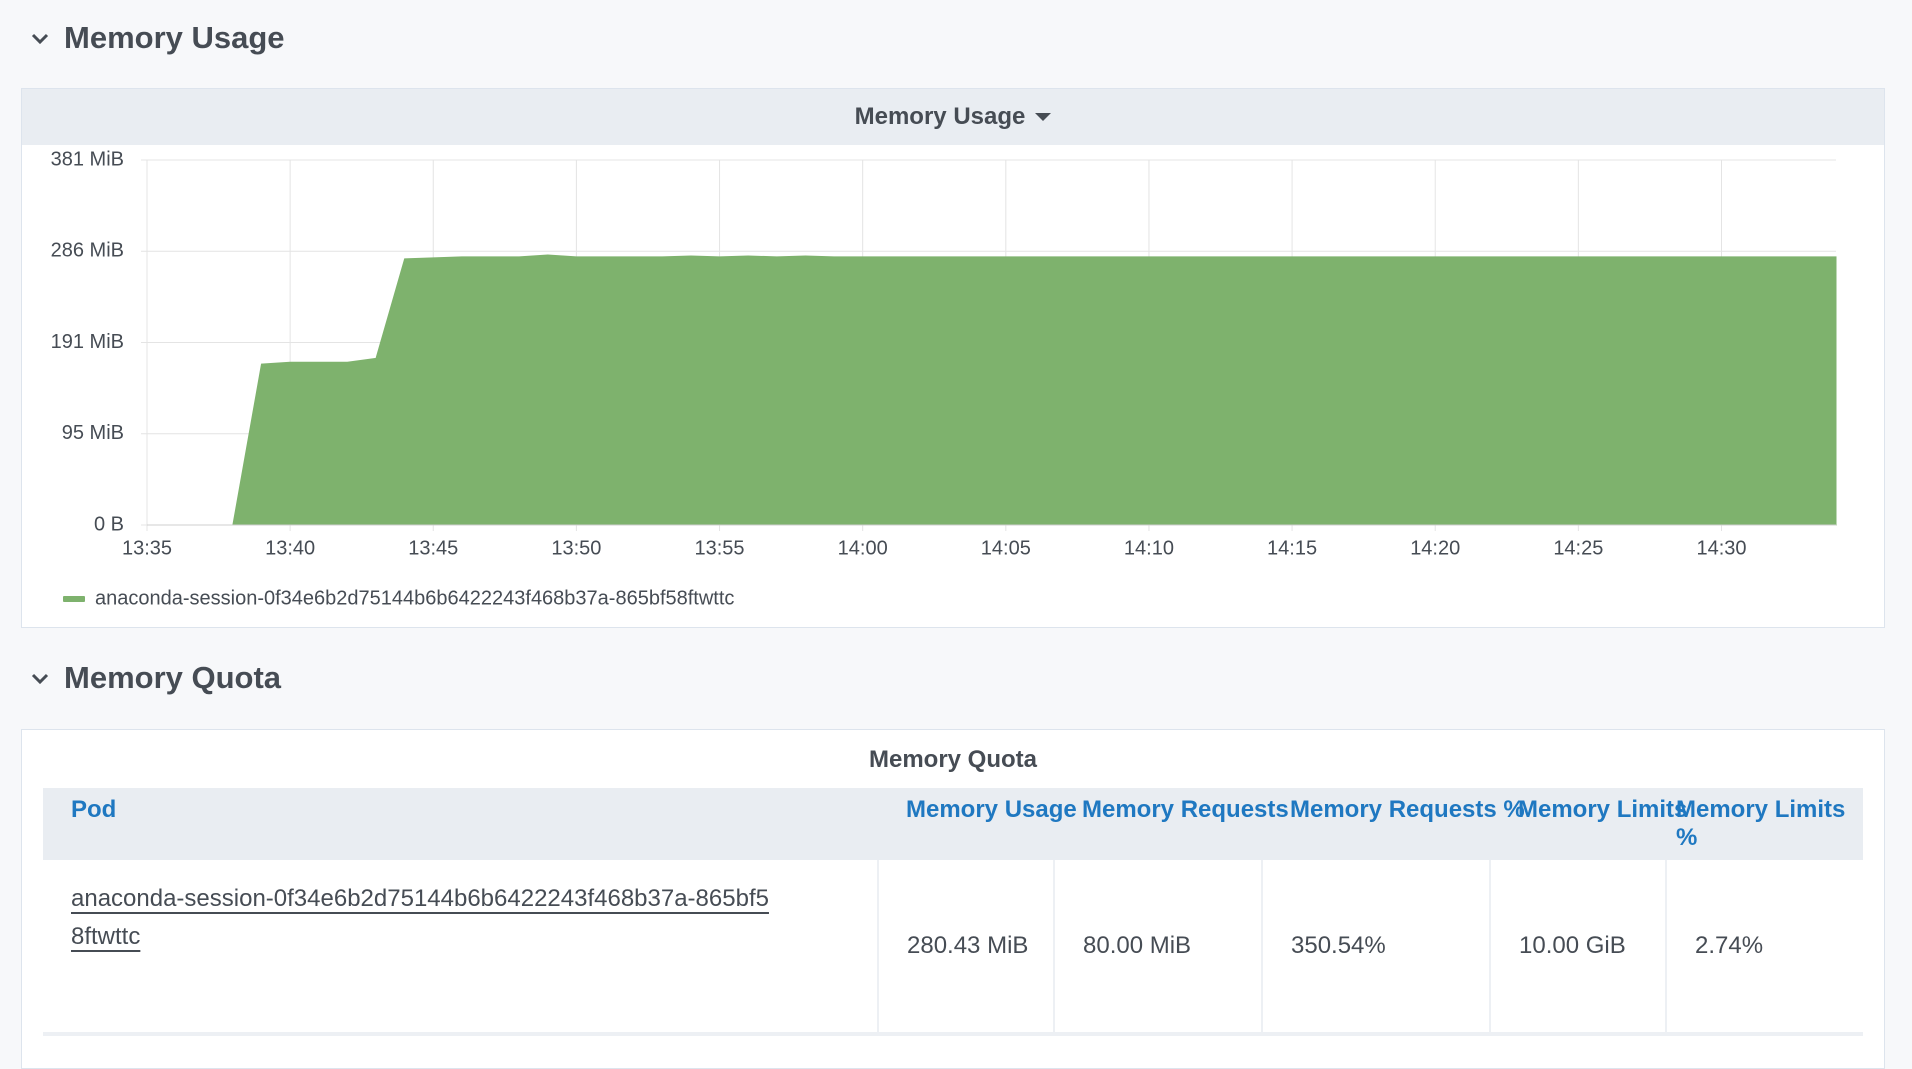  Describe the element at coordinates (953, 759) in the screenshot. I see `panel-title: Memory Quota` at that location.